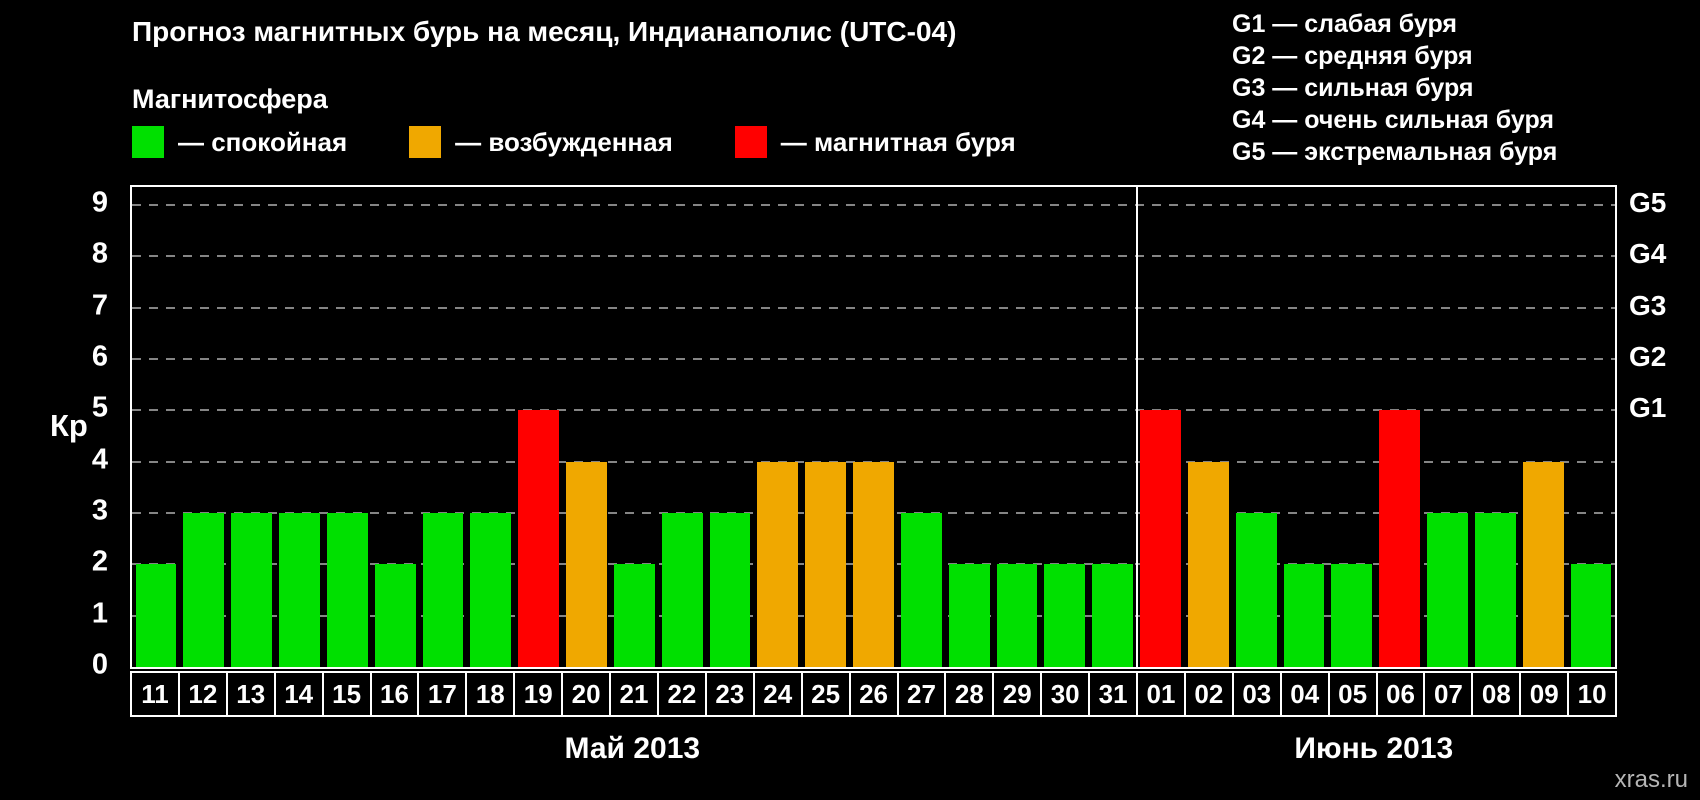 The width and height of the screenshot is (1700, 800). Describe the element at coordinates (148, 142) in the screenshot. I see `legend-swatch-quiet` at that location.